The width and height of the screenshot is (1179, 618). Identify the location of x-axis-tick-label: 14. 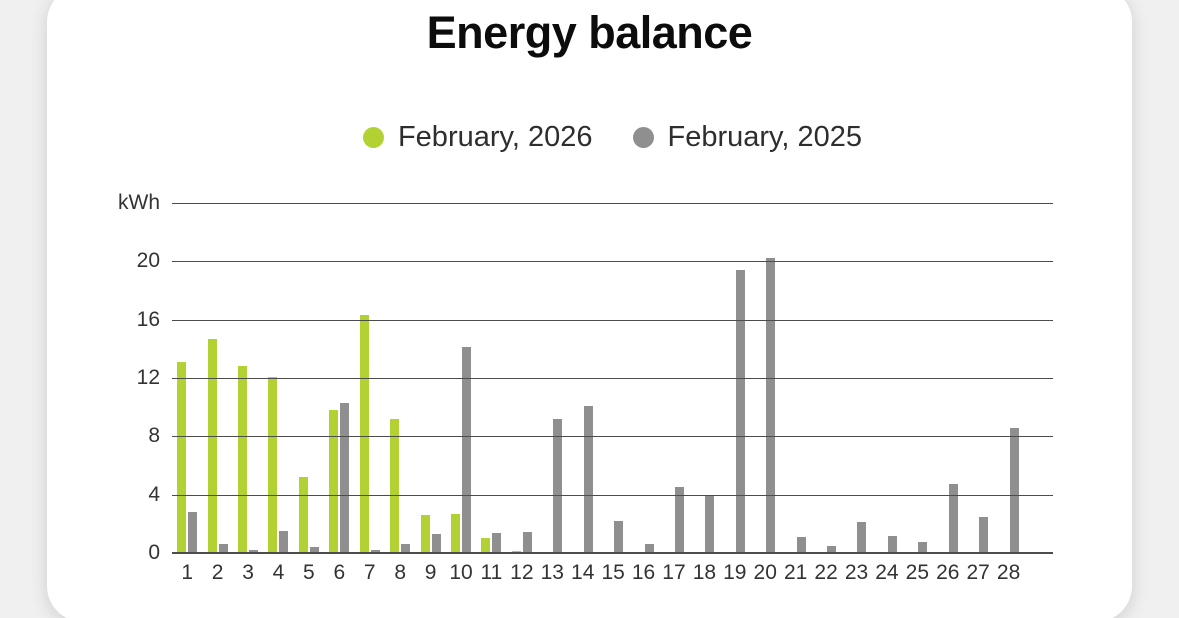
(583, 572).